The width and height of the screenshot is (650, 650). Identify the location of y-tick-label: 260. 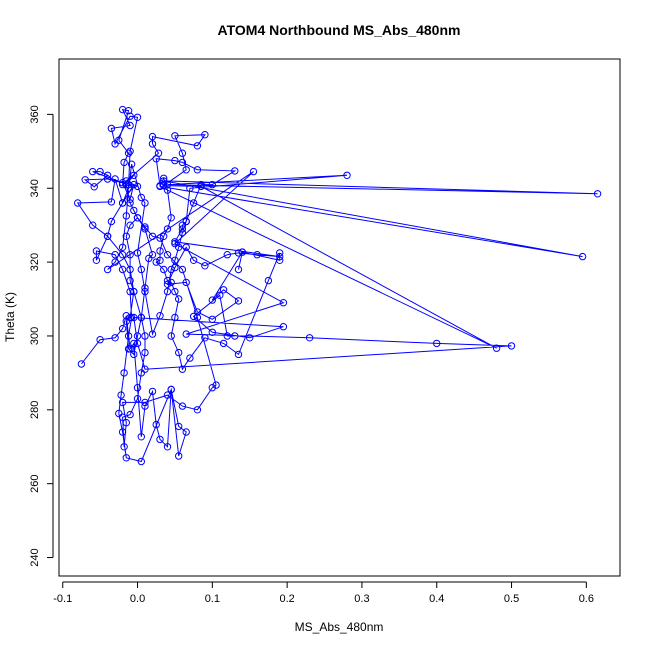
(35, 483).